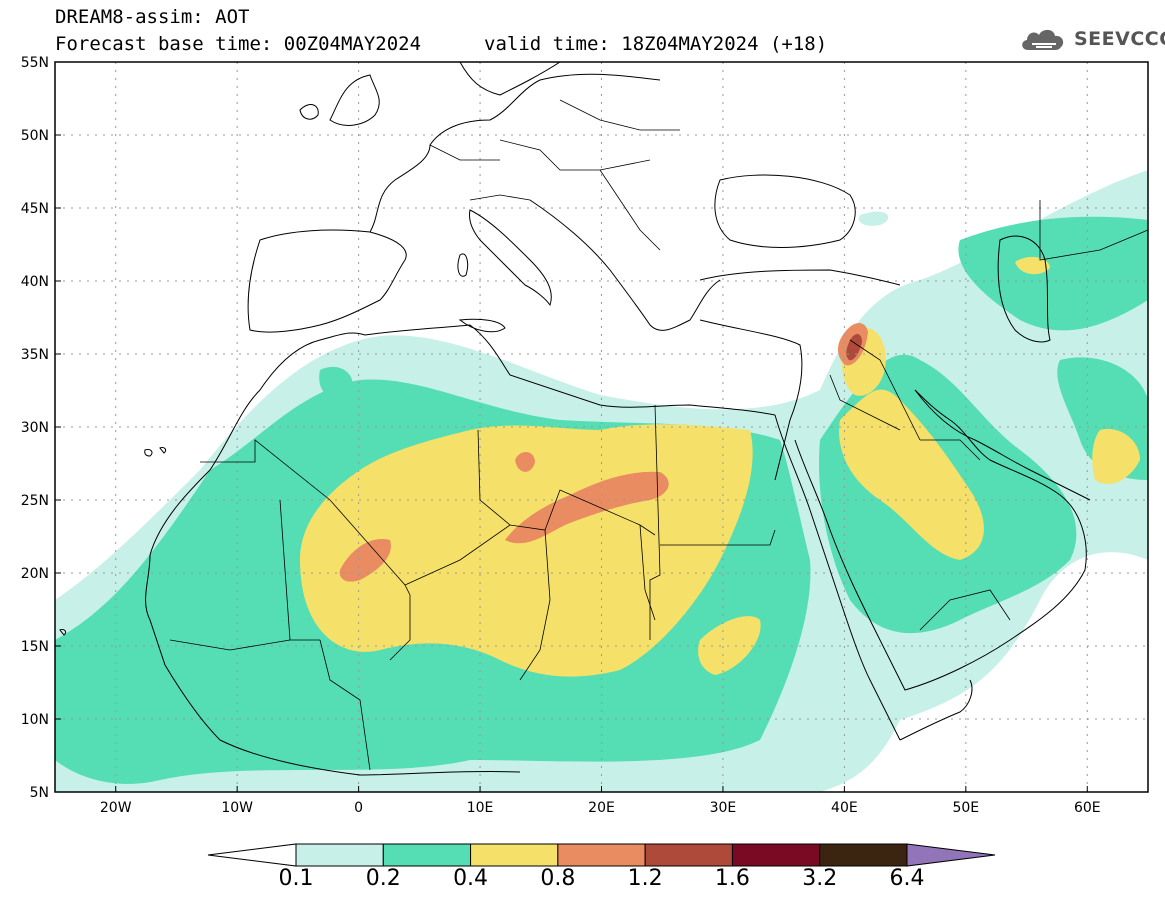 This screenshot has width=1165, height=905. Describe the element at coordinates (116, 808) in the screenshot. I see `lon-label: 20W` at that location.